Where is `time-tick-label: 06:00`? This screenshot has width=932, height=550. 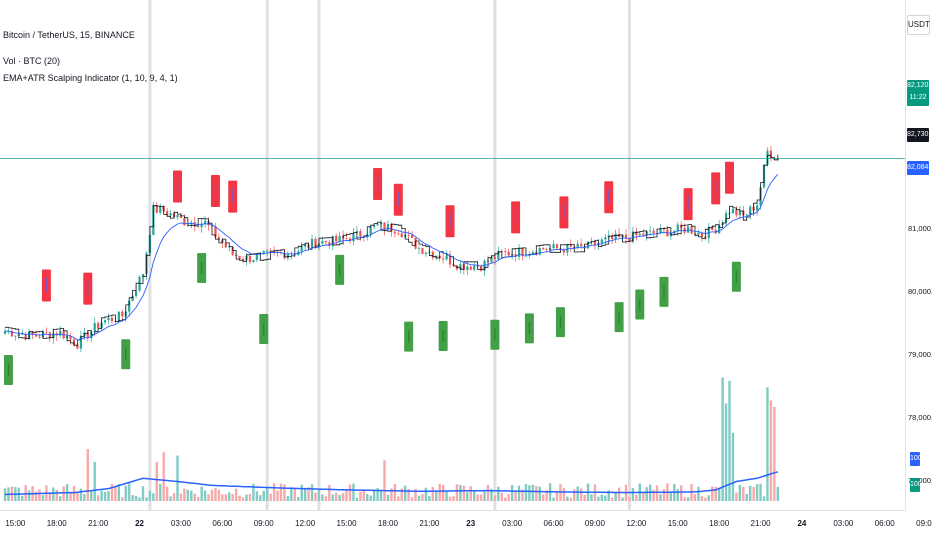
time-tick-label: 06:00 is located at coordinates (553, 523).